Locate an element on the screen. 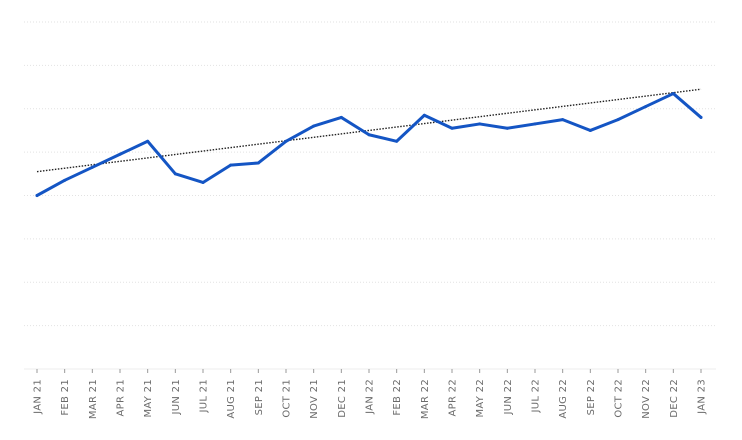  x-tick-label: JAN 21 is located at coordinates (38, 397).